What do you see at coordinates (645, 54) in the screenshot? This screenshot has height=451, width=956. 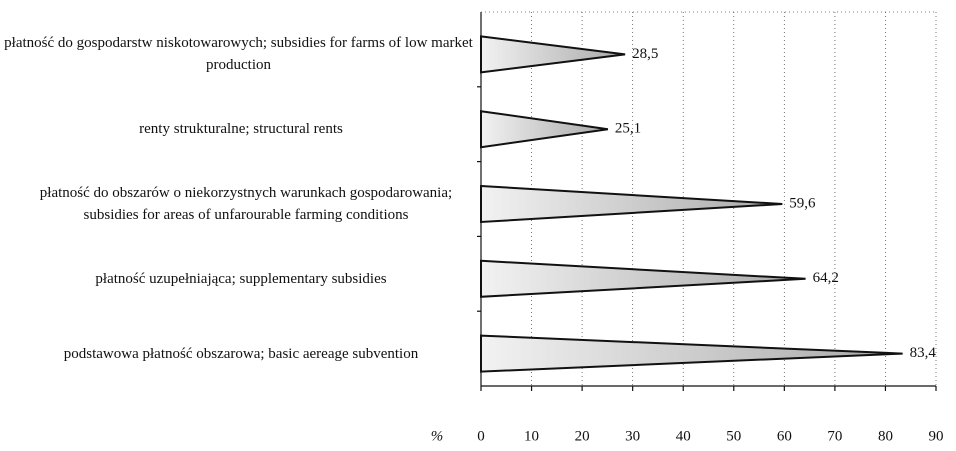 I see `value-label: 28,5` at bounding box center [645, 54].